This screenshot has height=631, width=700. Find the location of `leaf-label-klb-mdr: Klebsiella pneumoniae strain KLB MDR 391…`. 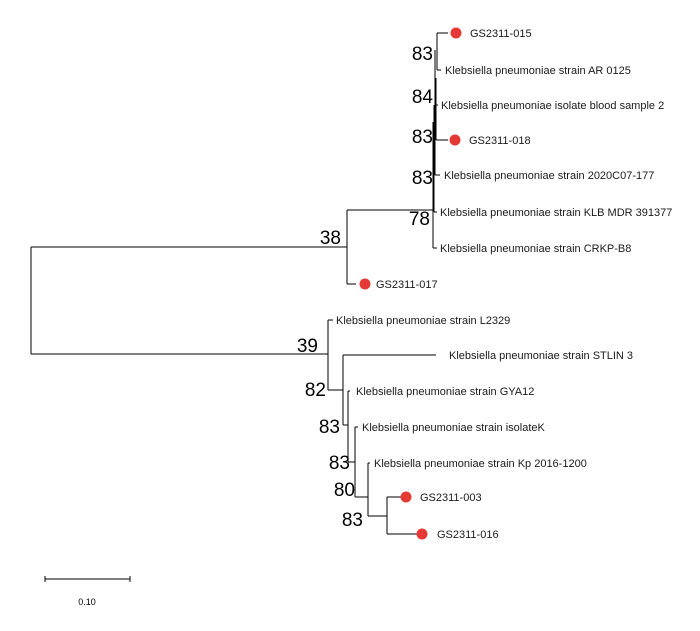

leaf-label-klb-mdr: Klebsiella pneumoniae strain KLB MDR 391… is located at coordinates (556, 213).